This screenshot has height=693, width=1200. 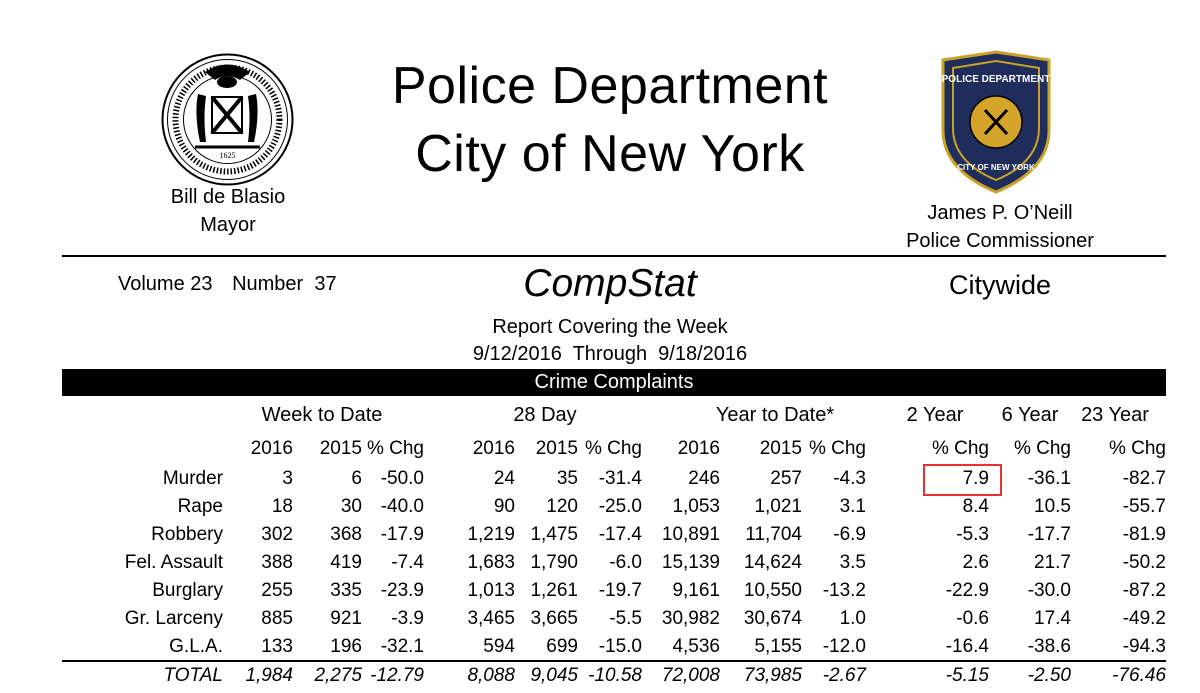 I want to click on table-cell: 8,088, so click(x=491, y=675).